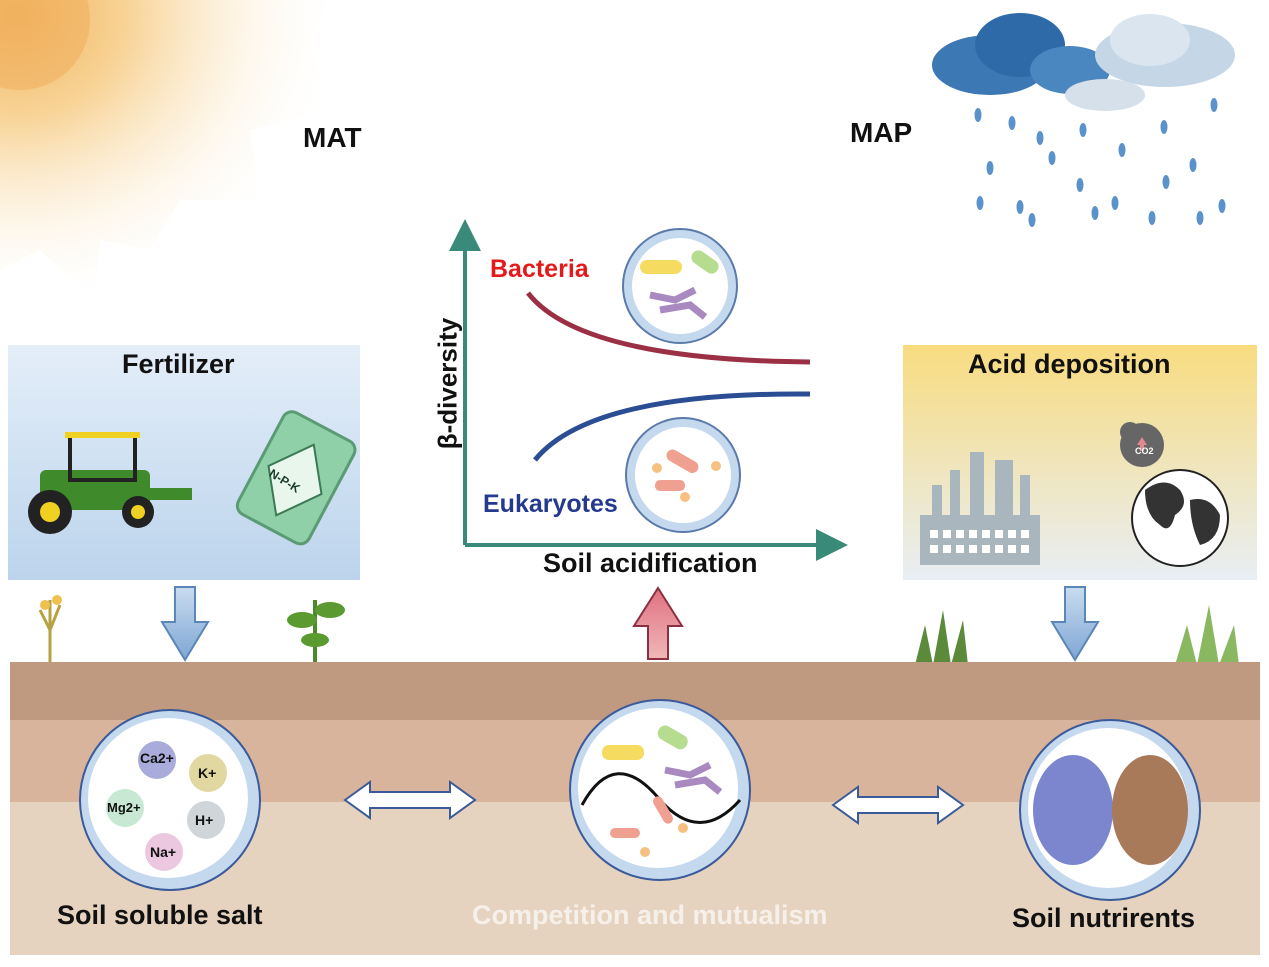 Image resolution: width=1269 pixels, height=967 pixels. What do you see at coordinates (539, 269) in the screenshot?
I see `bacteria-label: Bacteria` at bounding box center [539, 269].